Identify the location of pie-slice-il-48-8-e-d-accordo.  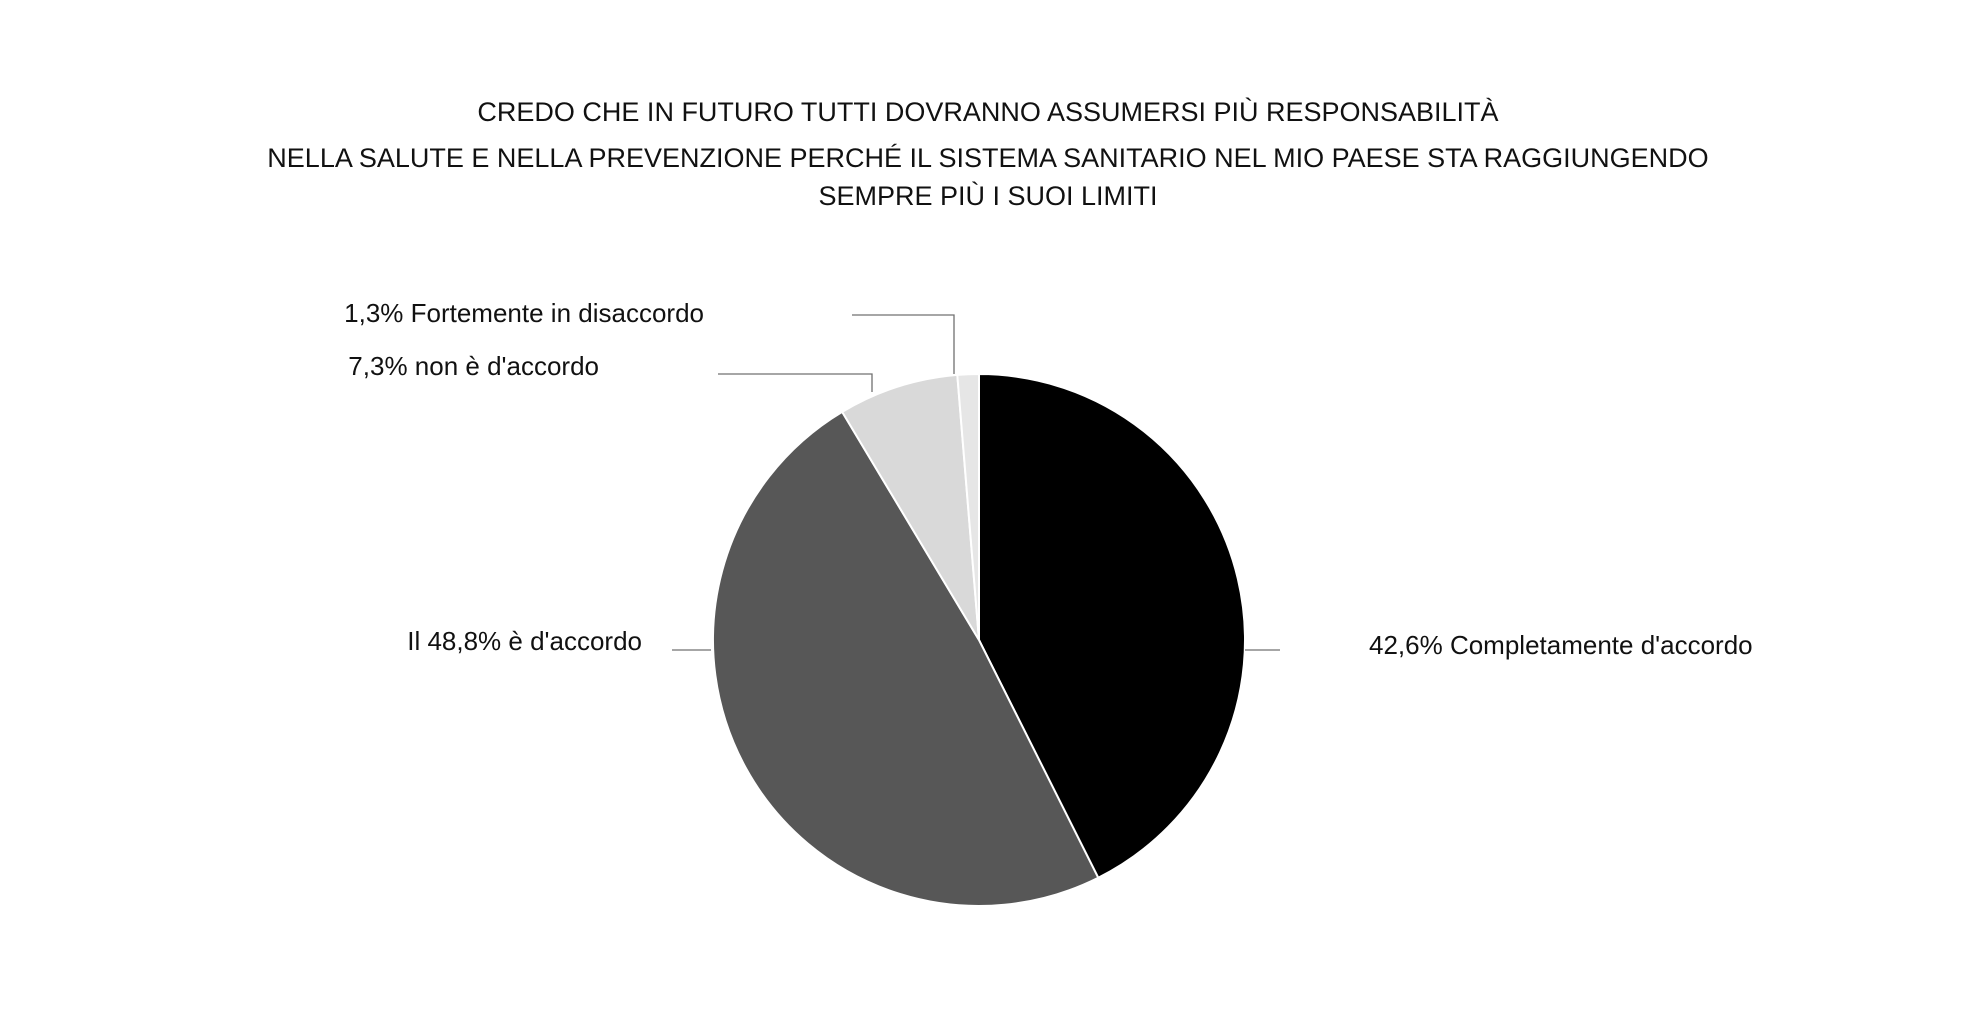
(906, 658).